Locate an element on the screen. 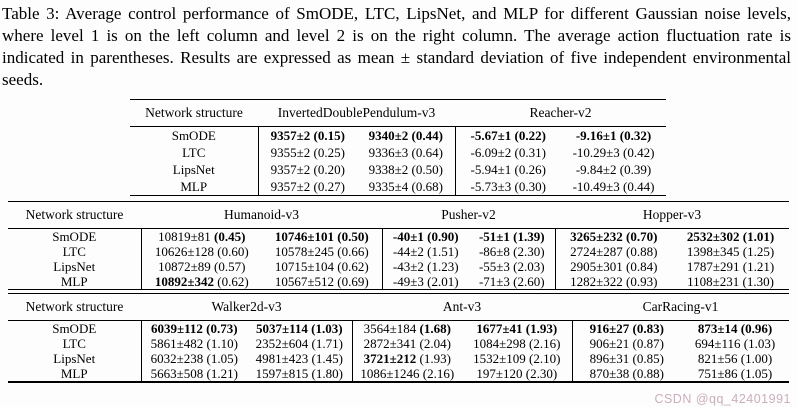 This screenshot has width=797, height=407. table-cell: 4981±423 (1.45) is located at coordinates (299, 358).